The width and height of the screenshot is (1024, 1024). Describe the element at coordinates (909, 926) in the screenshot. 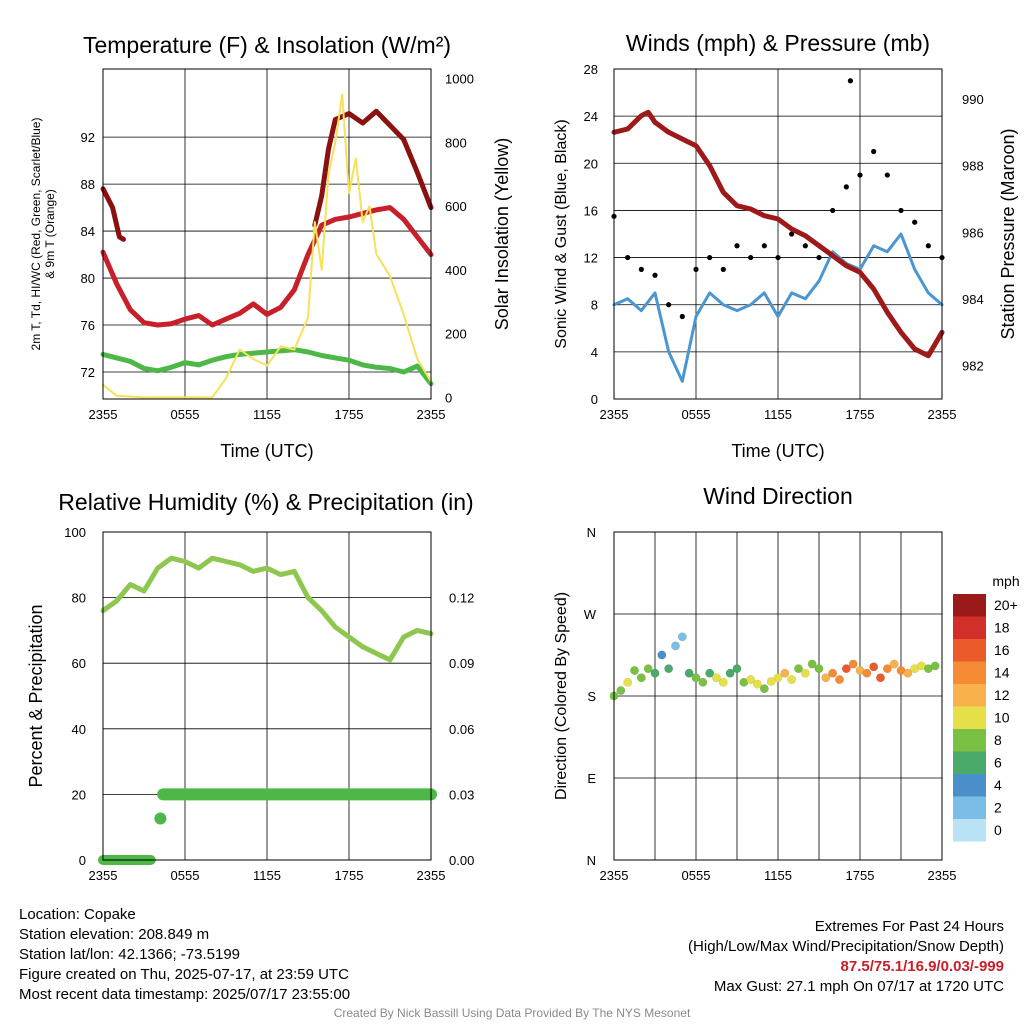

I see `extremes-title: Extremes For Past 24 Hours` at that location.